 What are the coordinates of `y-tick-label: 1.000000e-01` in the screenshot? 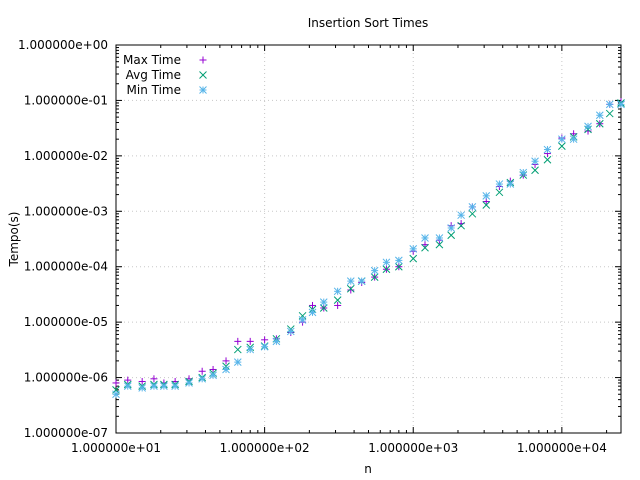 It's located at (66, 100).